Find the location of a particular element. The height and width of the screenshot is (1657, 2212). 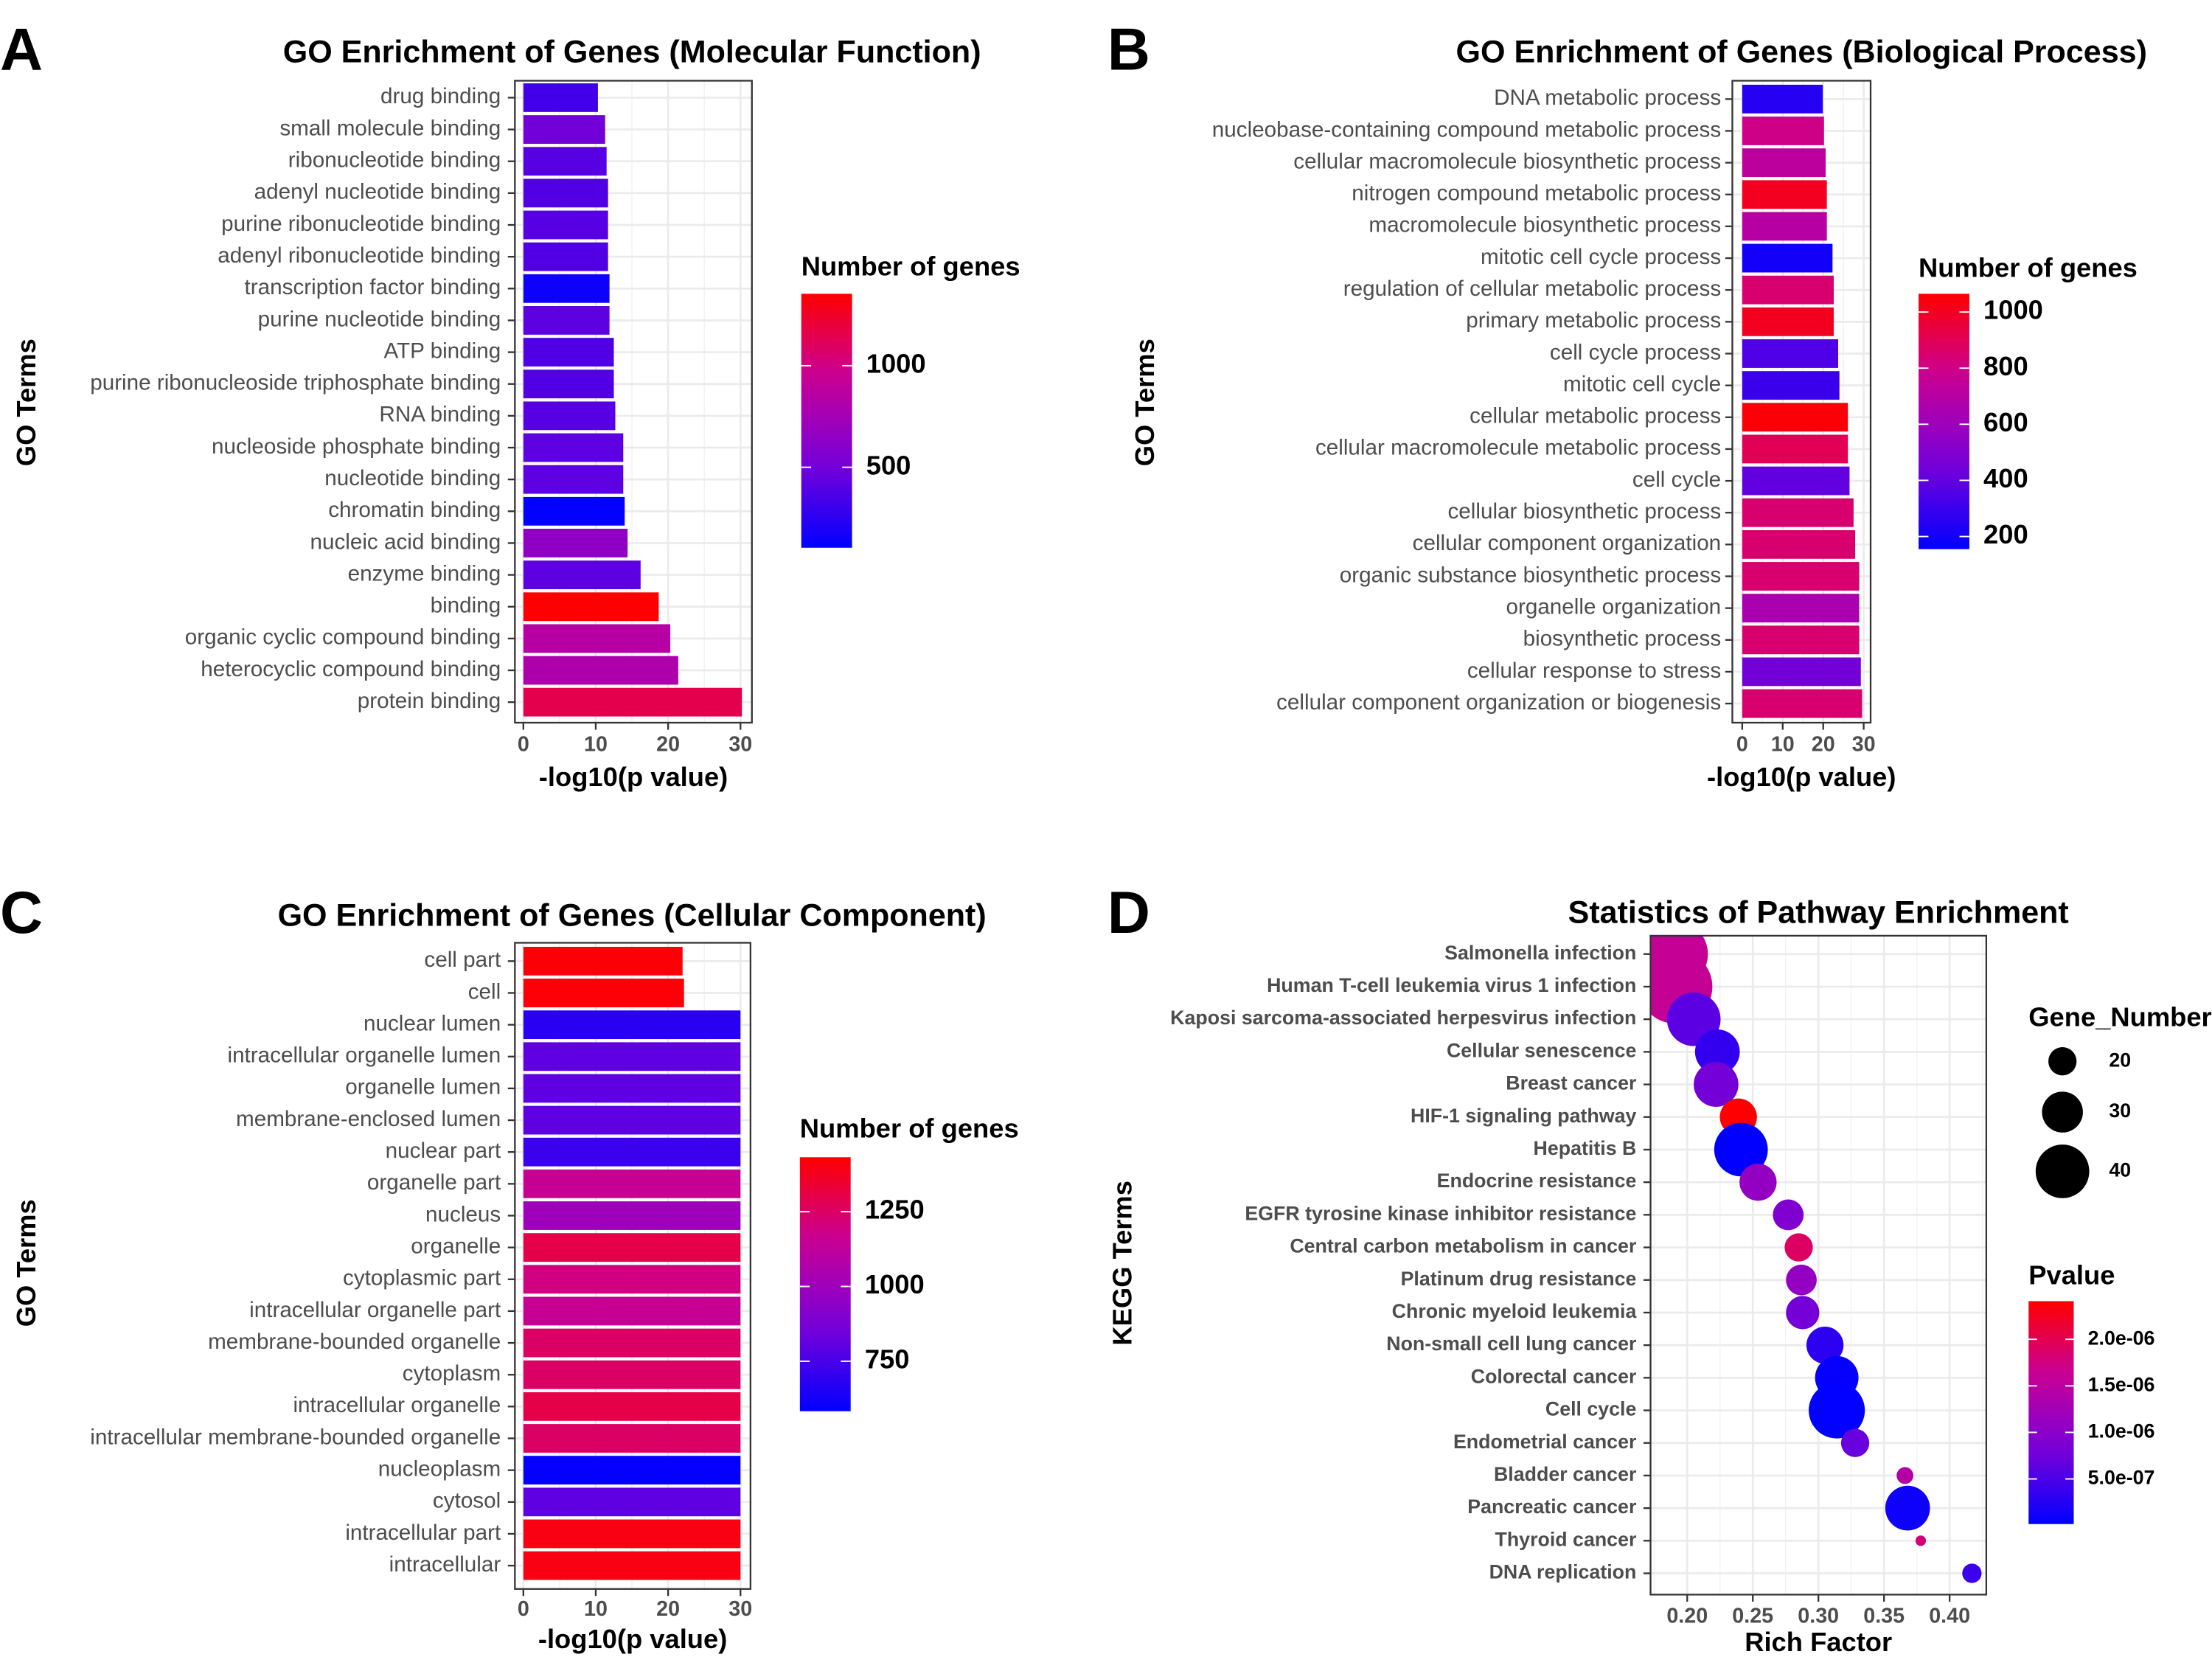

y-tick-label: HIF-1 signaling pathway is located at coordinates (1523, 1116).